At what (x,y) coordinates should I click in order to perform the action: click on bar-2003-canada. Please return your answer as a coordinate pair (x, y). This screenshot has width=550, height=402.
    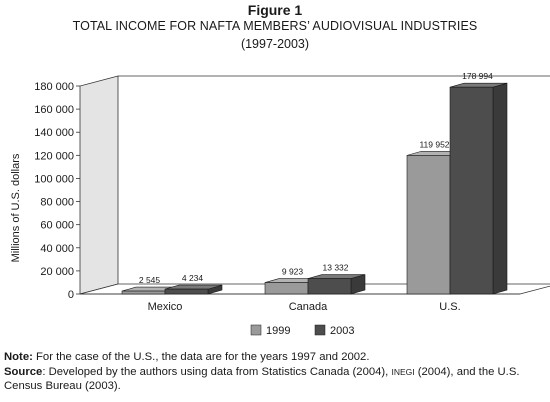
    Looking at the image, I should click on (336, 284).